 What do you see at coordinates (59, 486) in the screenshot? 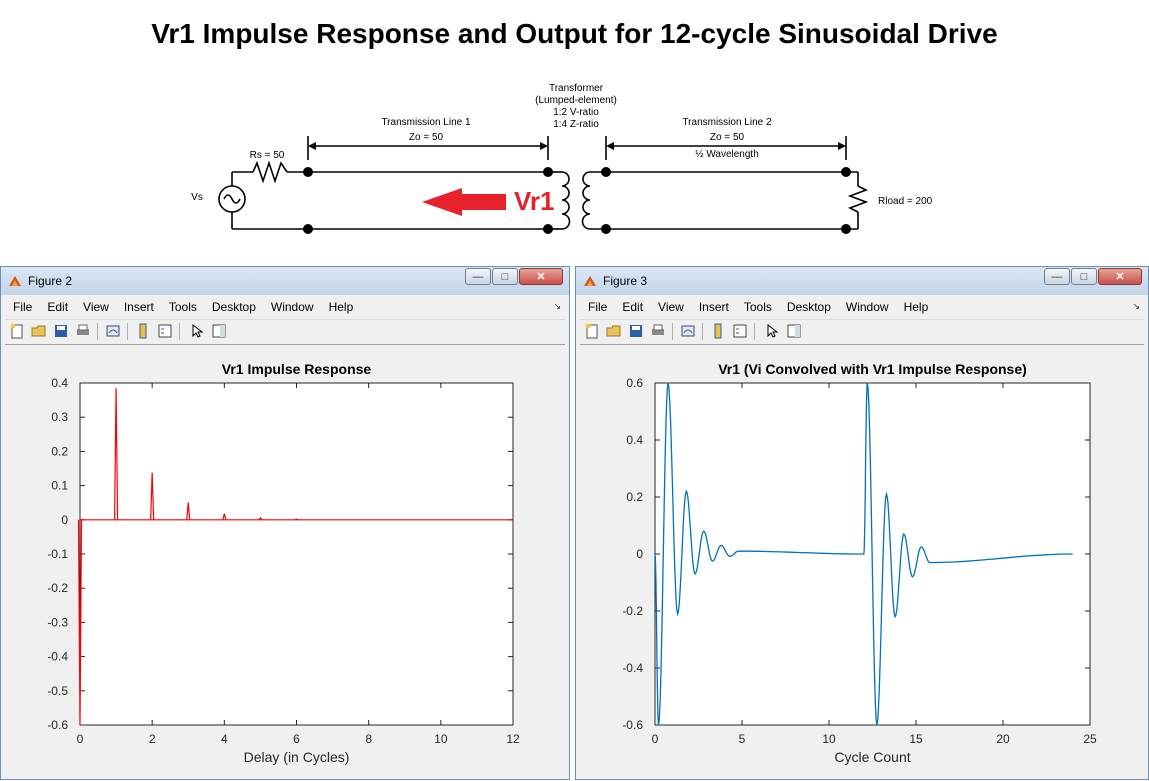
I see `y-tick-label: 0.1` at bounding box center [59, 486].